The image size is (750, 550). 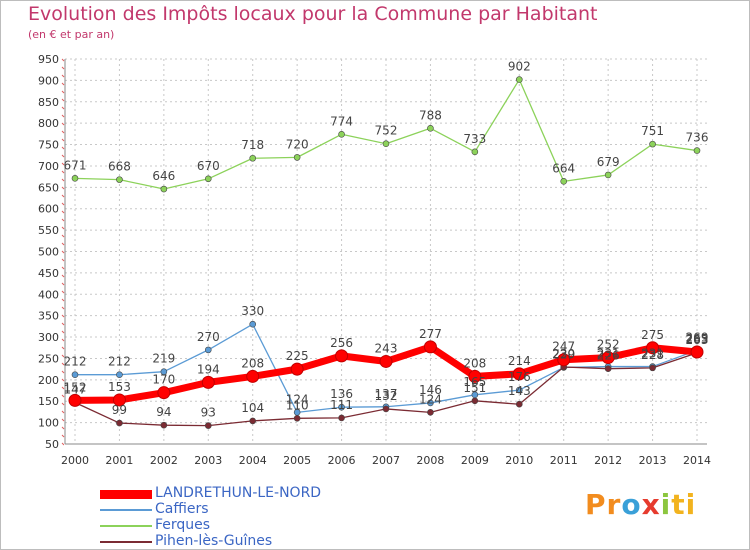 What do you see at coordinates (252, 311) in the screenshot?
I see `data-label: 330` at bounding box center [252, 311].